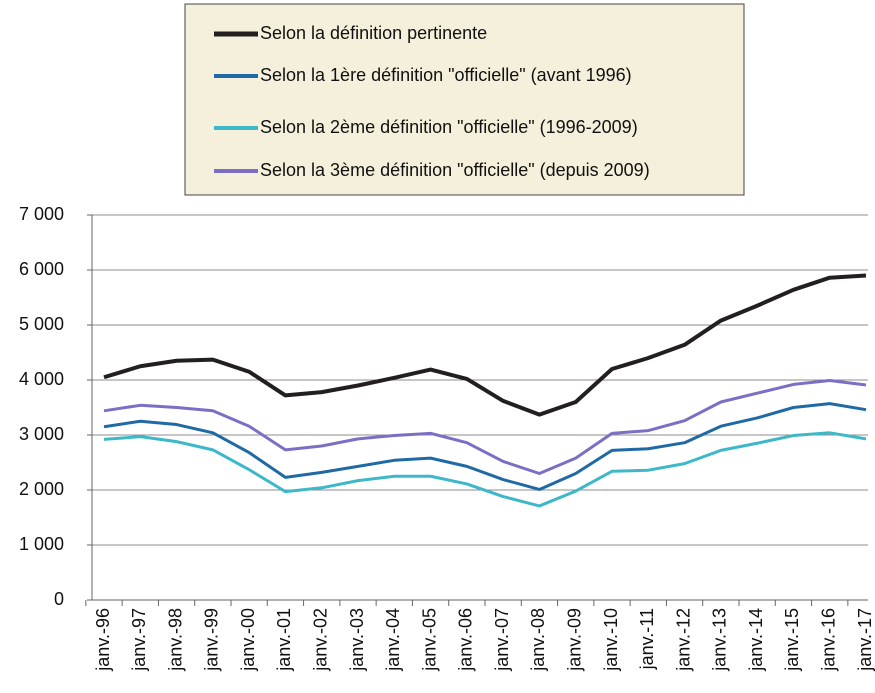 The height and width of the screenshot is (693, 875). I want to click on x-tick-label: janv.-98, so click(175, 640).